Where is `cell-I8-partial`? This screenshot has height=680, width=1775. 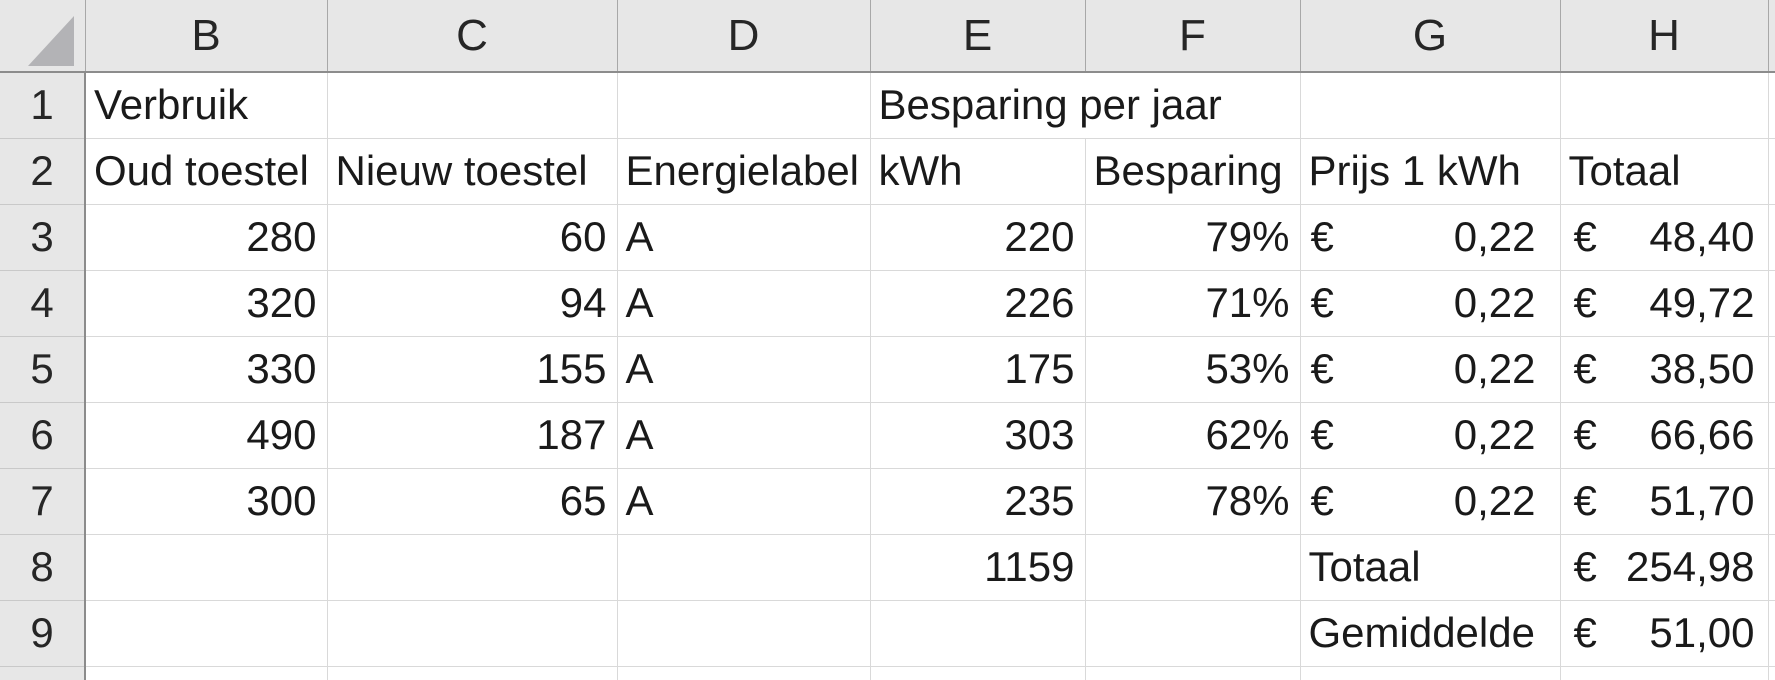 cell-I8-partial is located at coordinates (1771, 567).